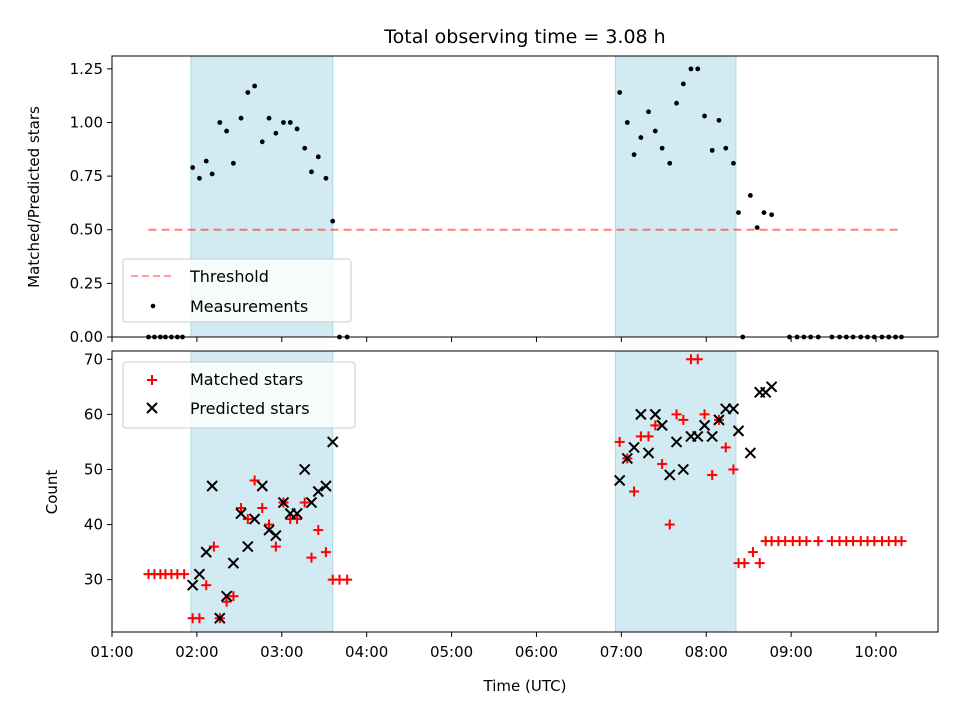  I want to click on y-tick-label: 50, so click(93, 469).